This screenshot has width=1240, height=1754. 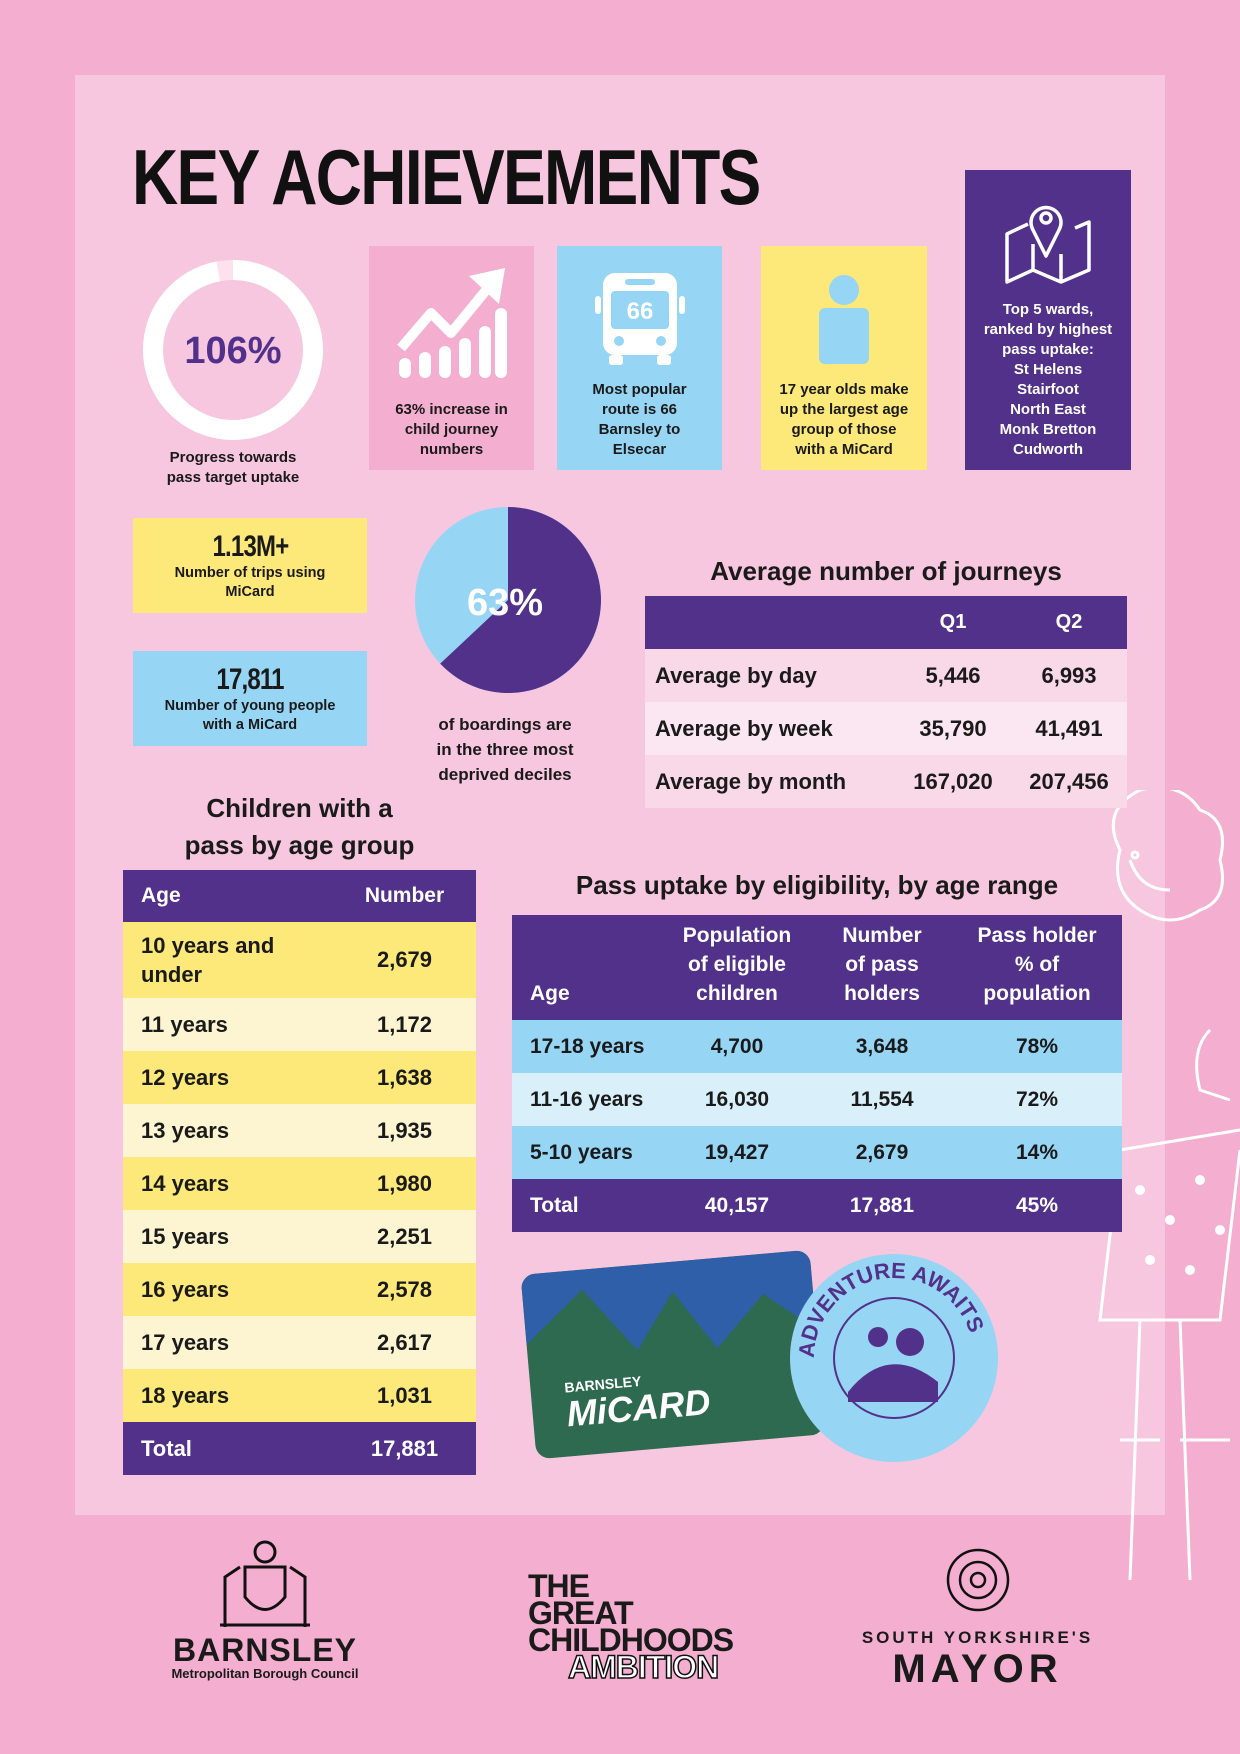 What do you see at coordinates (882, 967) in the screenshot?
I see `header: Number of pass holders` at bounding box center [882, 967].